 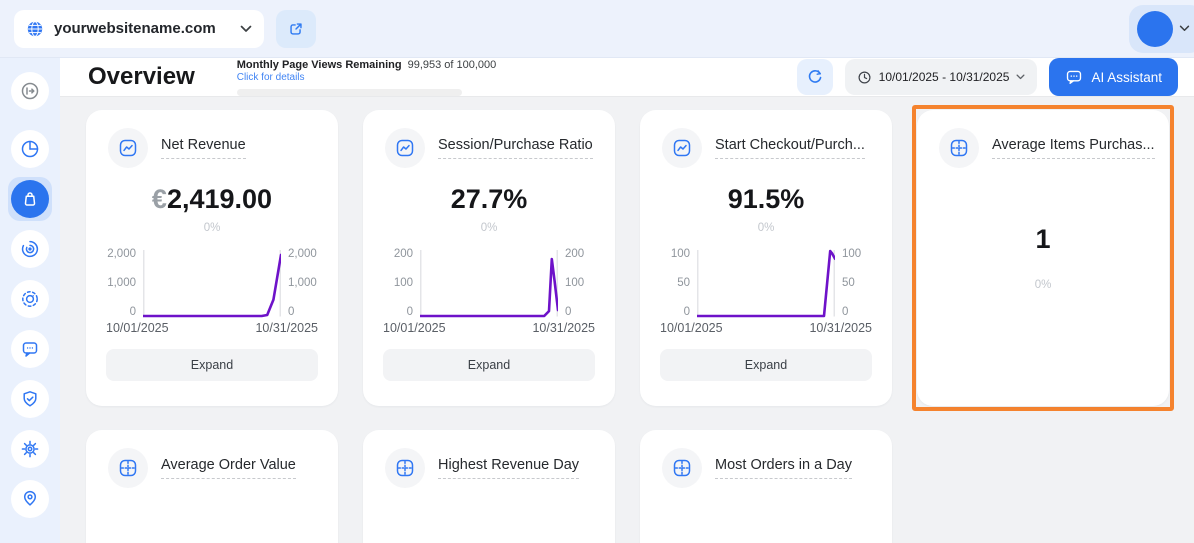 I want to click on page-title: Overview, so click(x=141, y=76).